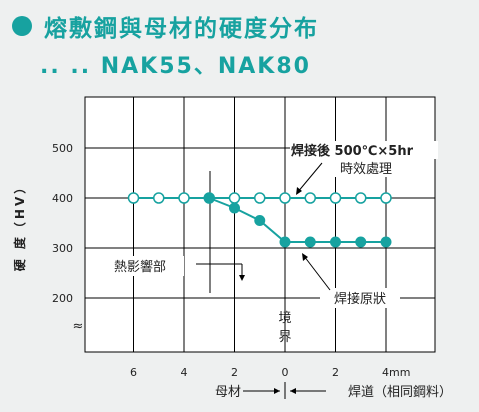 This screenshot has height=412, width=479. Describe the element at coordinates (62, 248) in the screenshot. I see `y-tick-label: 300` at that location.